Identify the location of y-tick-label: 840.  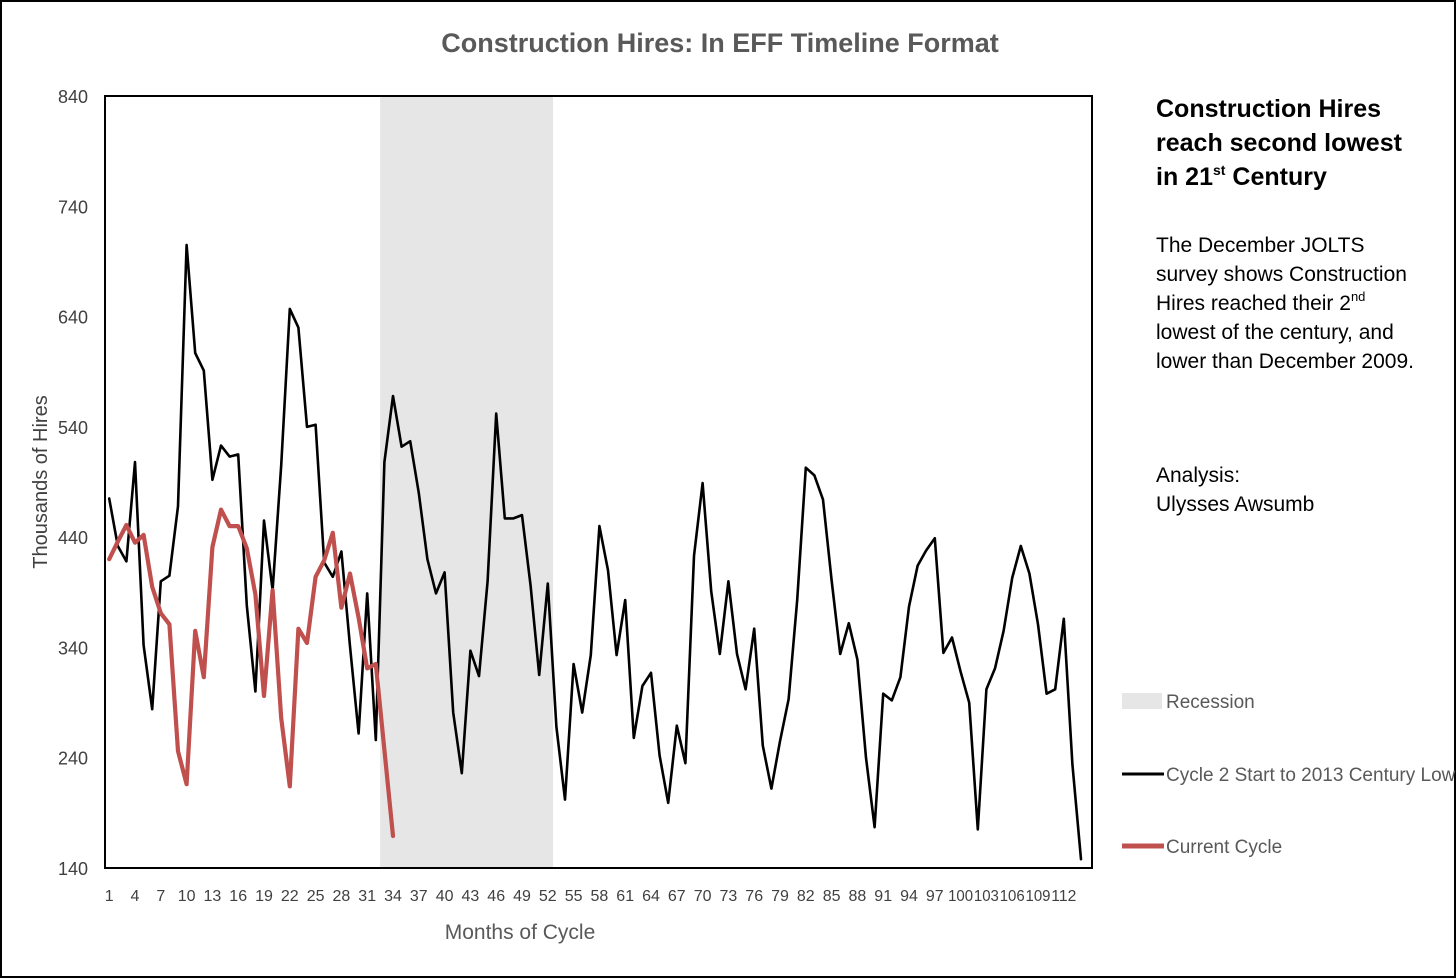
(73, 97).